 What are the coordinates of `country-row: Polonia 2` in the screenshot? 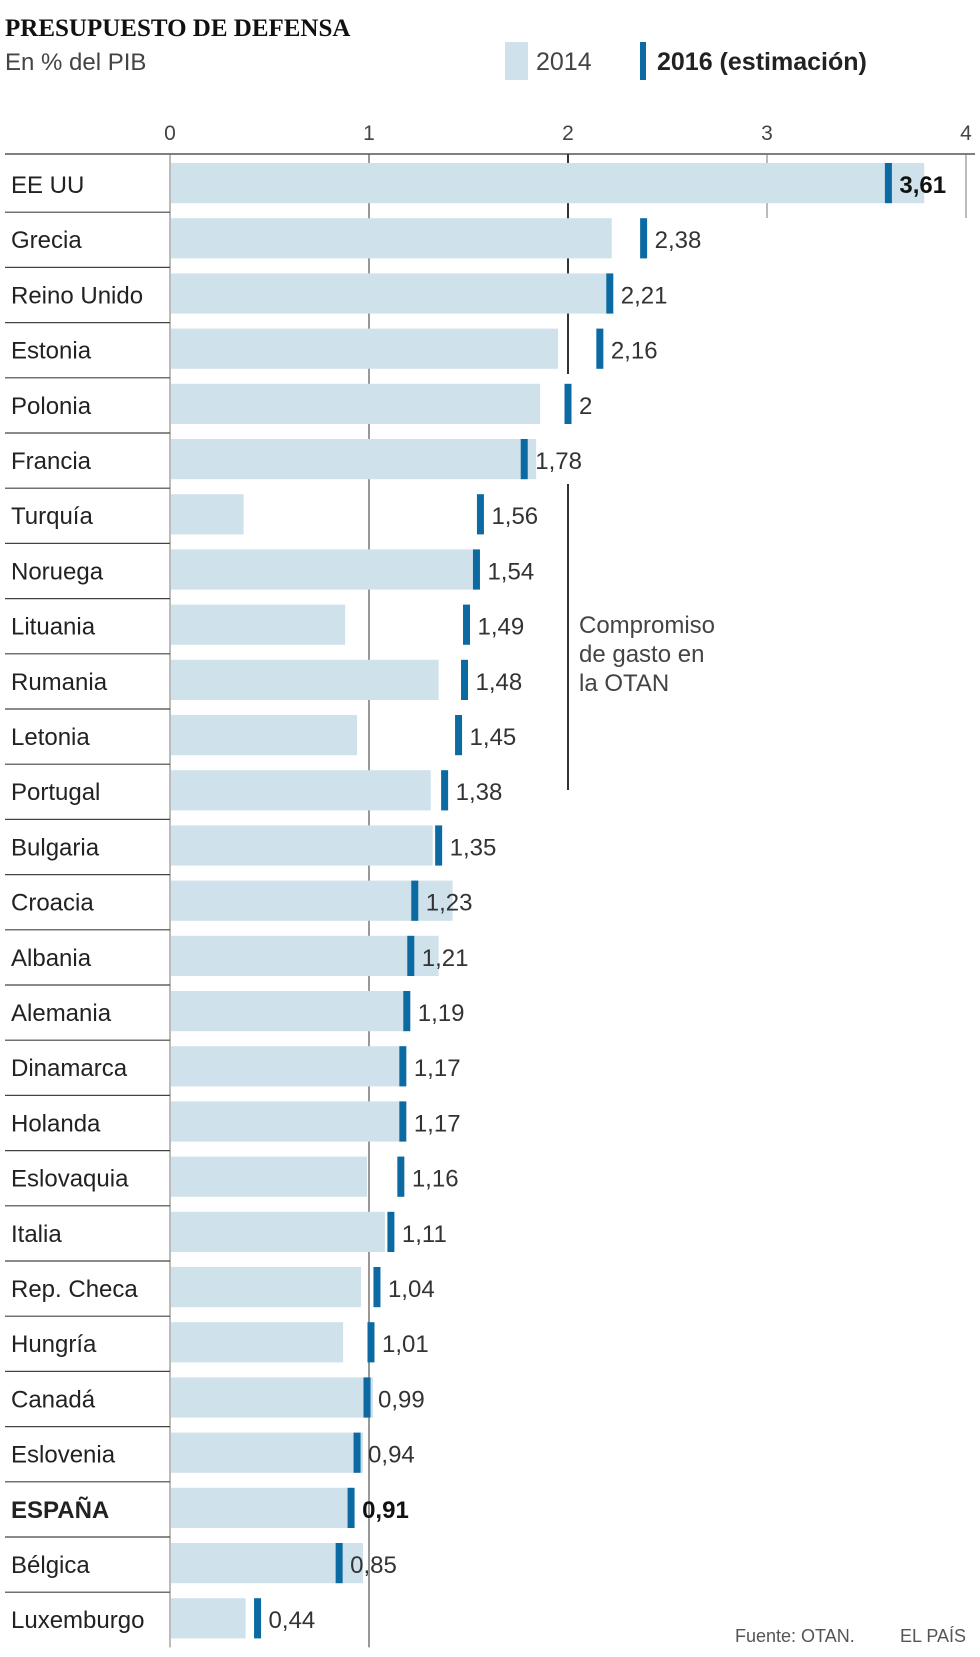 It's located at (298, 400).